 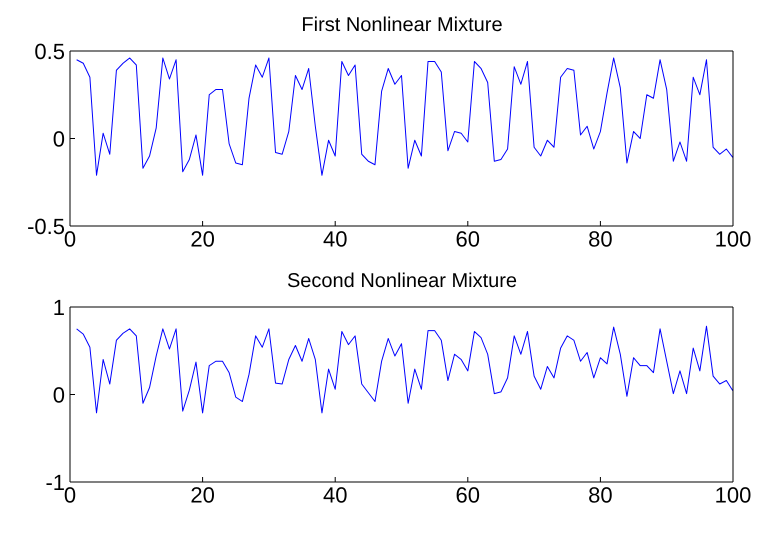 I want to click on chart-title: Second Nonlinear Mixture, so click(x=402, y=282).